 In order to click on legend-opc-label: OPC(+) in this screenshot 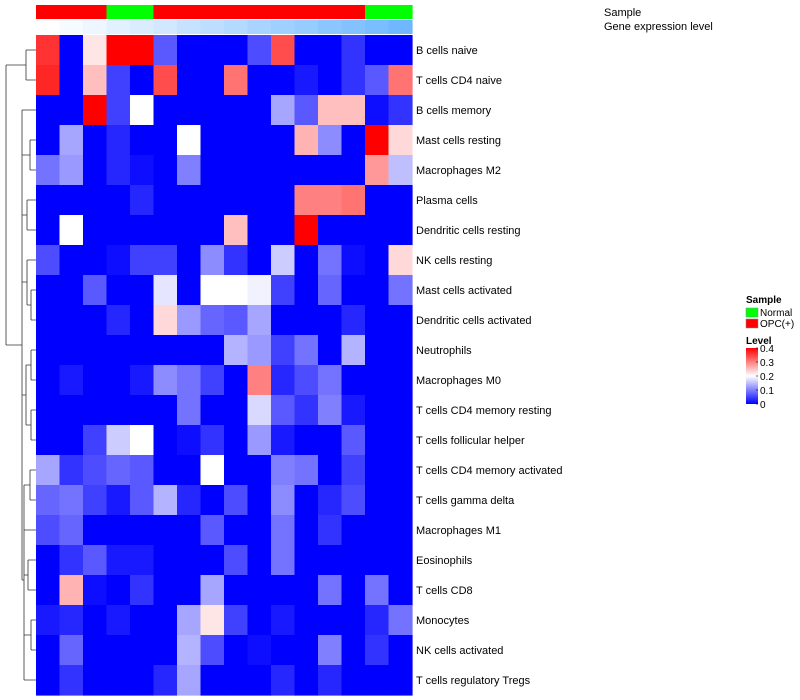, I will do `click(777, 324)`.